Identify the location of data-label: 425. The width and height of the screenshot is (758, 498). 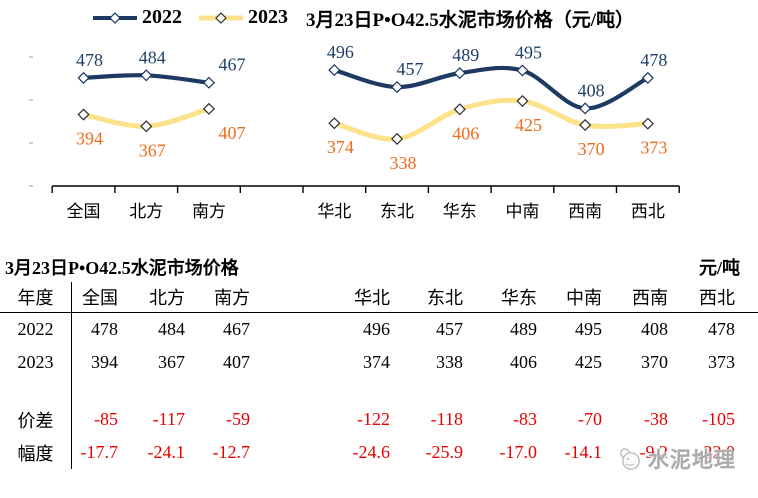
(528, 125).